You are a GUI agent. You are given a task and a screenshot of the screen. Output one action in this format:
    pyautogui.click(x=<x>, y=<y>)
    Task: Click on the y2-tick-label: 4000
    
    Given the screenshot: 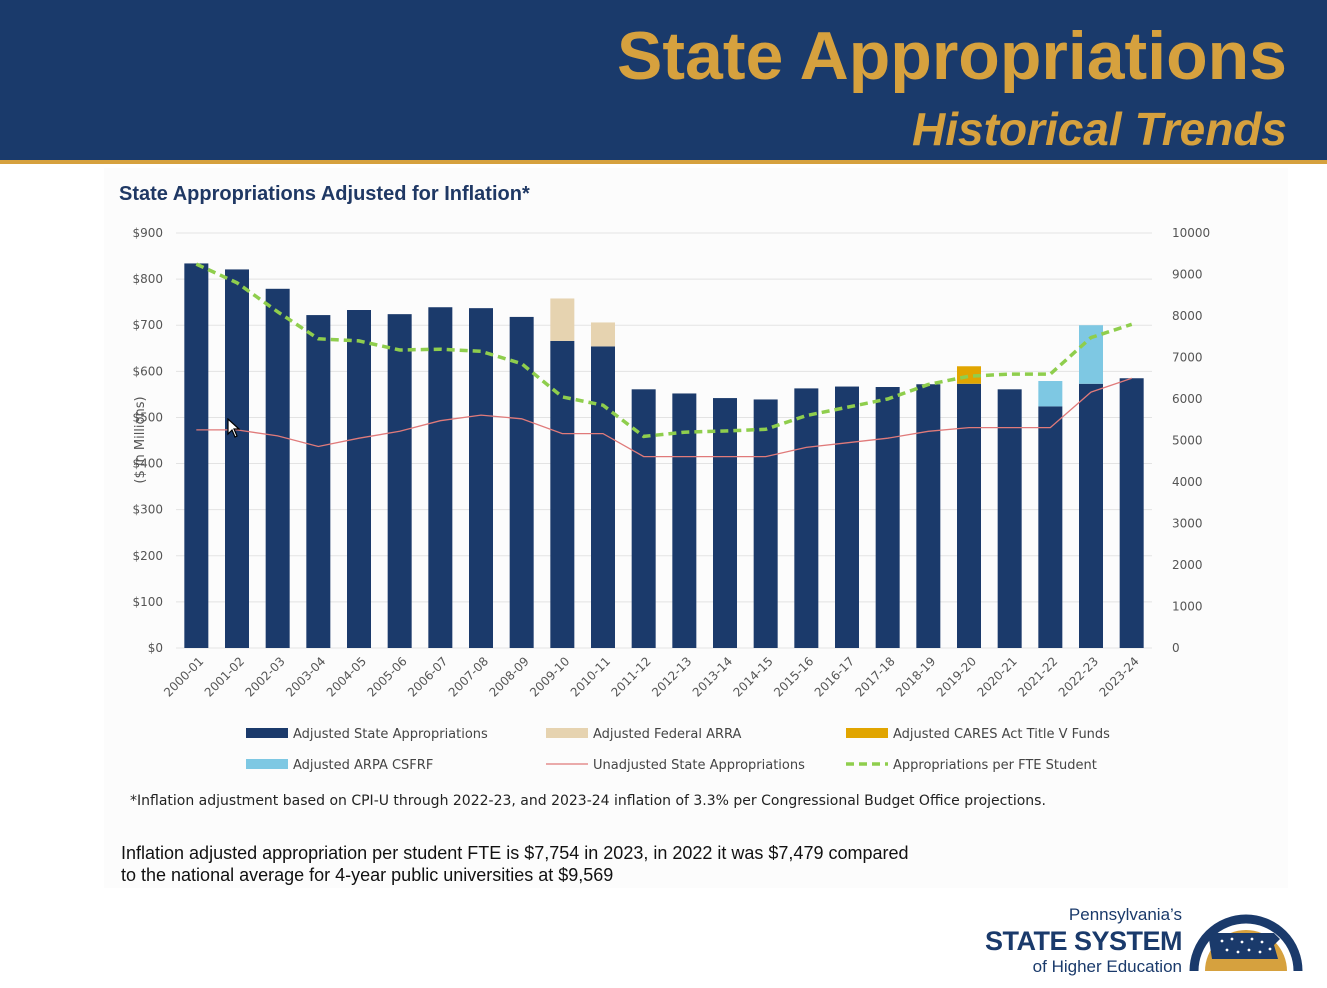 What is the action you would take?
    pyautogui.click(x=1187, y=482)
    